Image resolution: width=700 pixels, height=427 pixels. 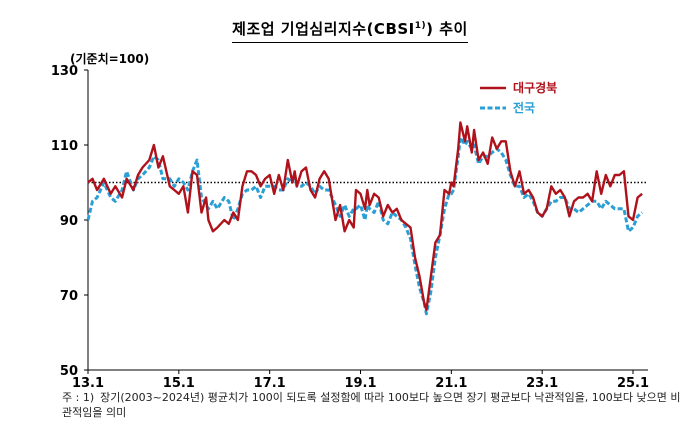 What do you see at coordinates (542, 383) in the screenshot?
I see `x-tick-label: 23.1` at bounding box center [542, 383].